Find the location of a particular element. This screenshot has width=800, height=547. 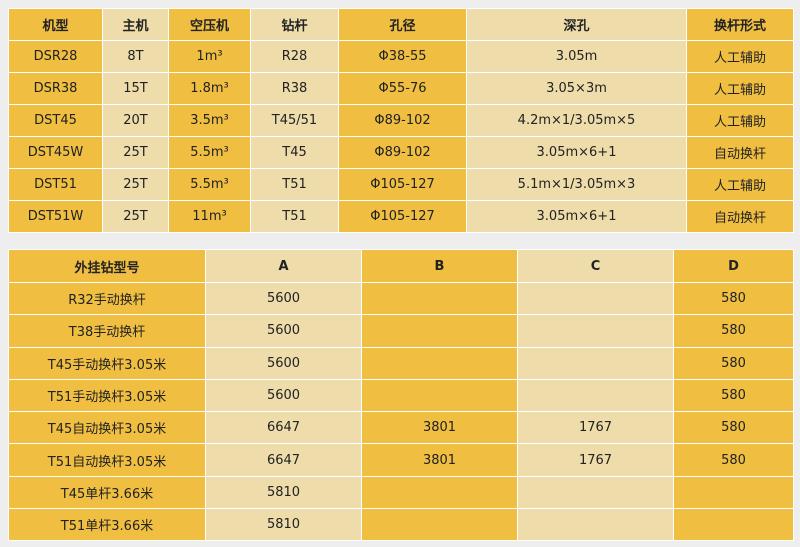

table-cell: 1.8m³ is located at coordinates (209, 88).